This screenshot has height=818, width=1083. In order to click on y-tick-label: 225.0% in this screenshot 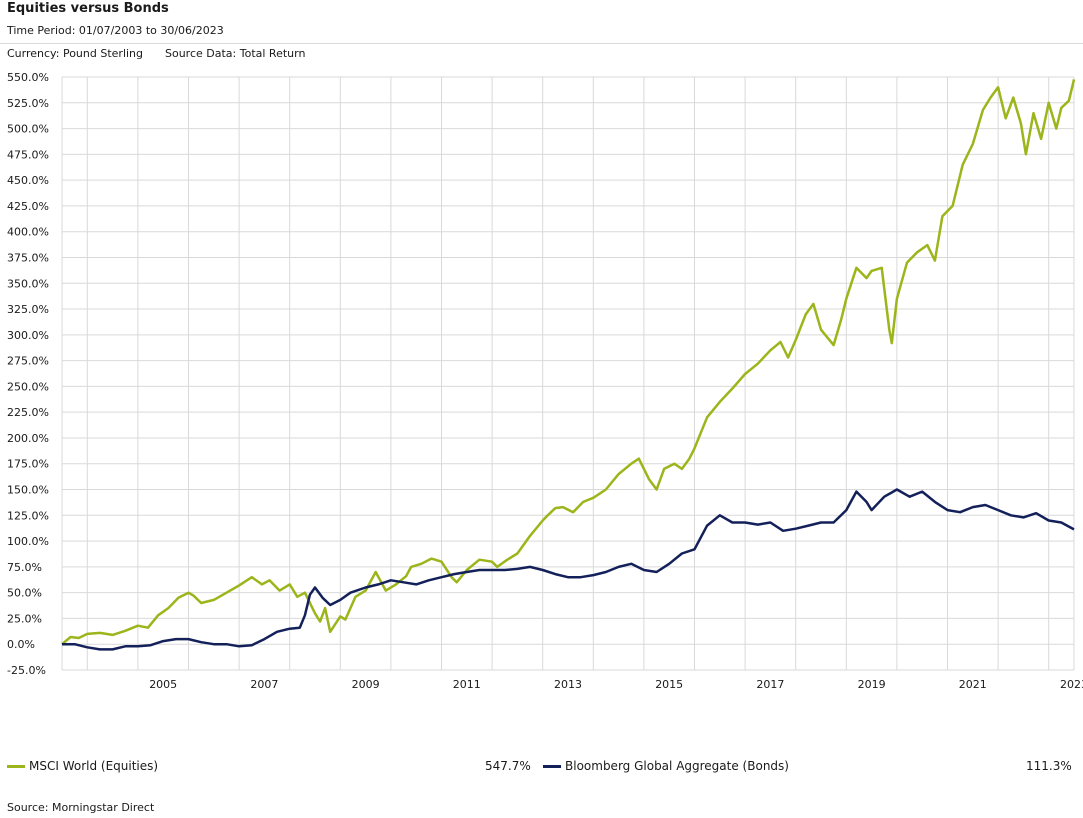, I will do `click(28, 412)`.